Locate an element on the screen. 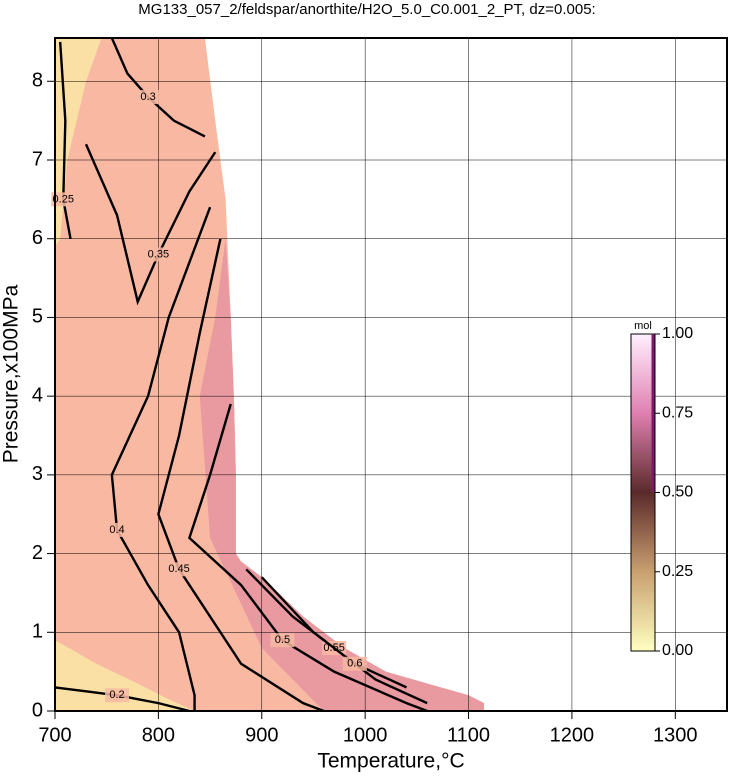  contour-label: 0.45 is located at coordinates (178, 569).